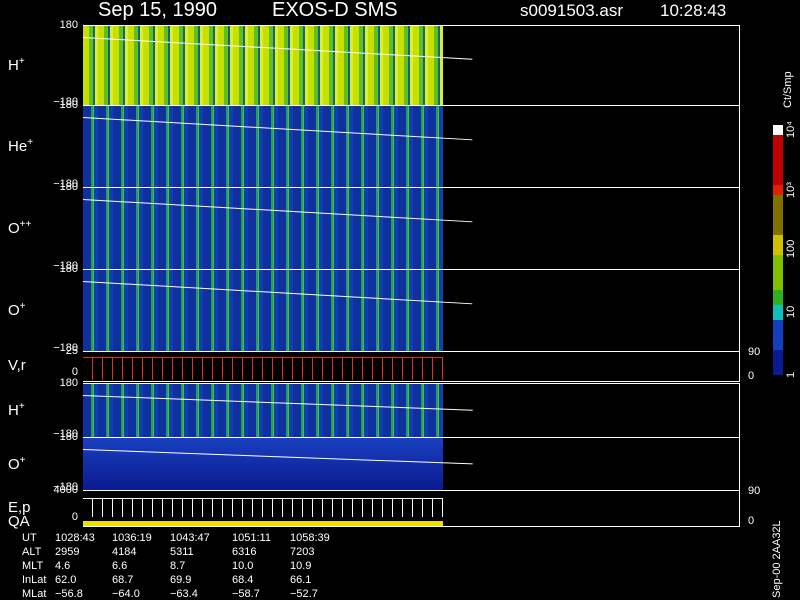 This screenshot has height=600, width=800. I want to click on table-value: 1051:11, so click(251, 538).